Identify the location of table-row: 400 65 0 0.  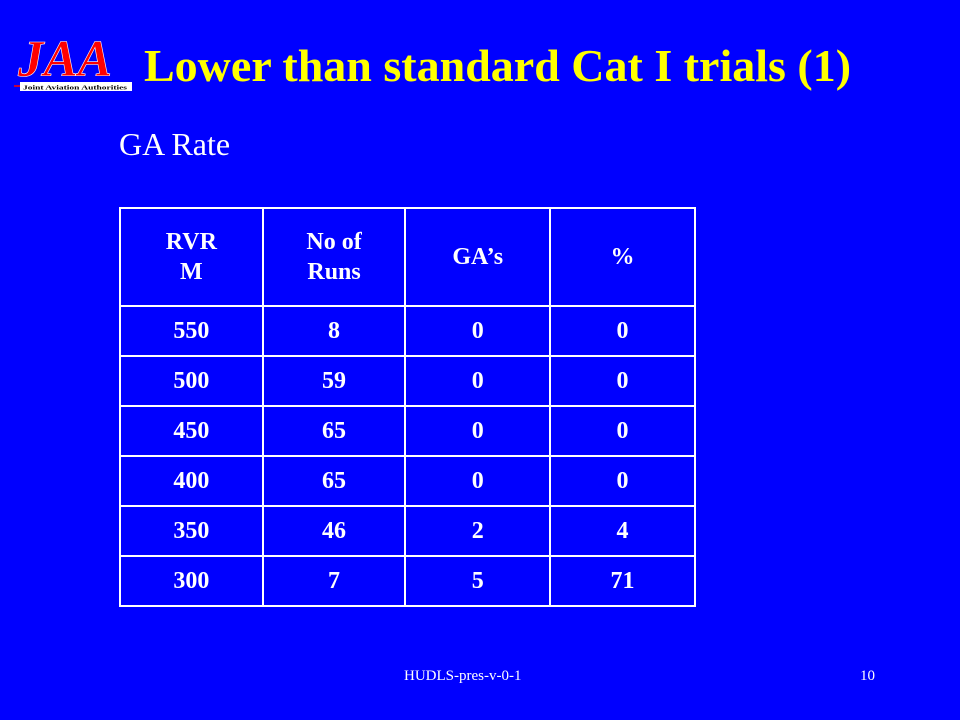
(407, 481).